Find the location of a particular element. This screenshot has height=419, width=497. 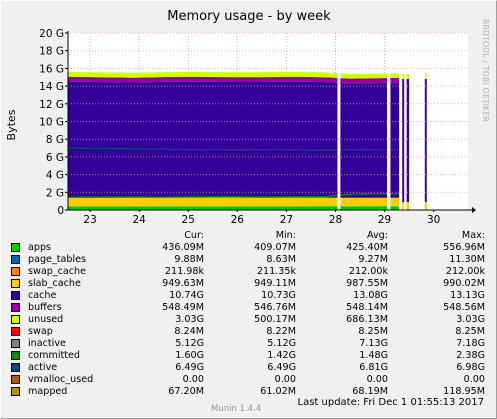

column-header-avg: Avg: is located at coordinates (377, 235).